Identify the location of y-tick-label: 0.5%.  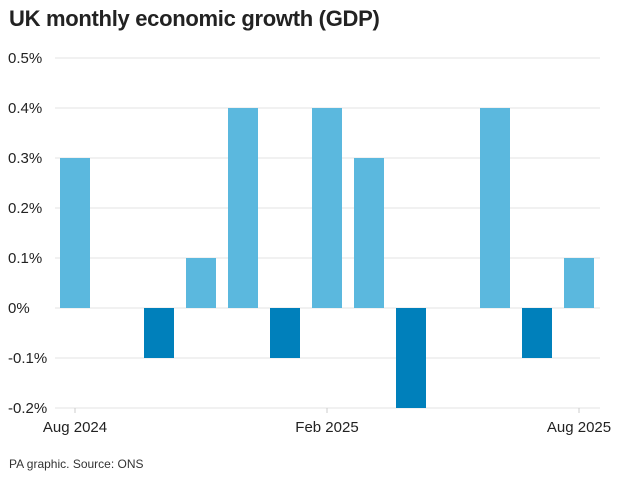
(25, 58).